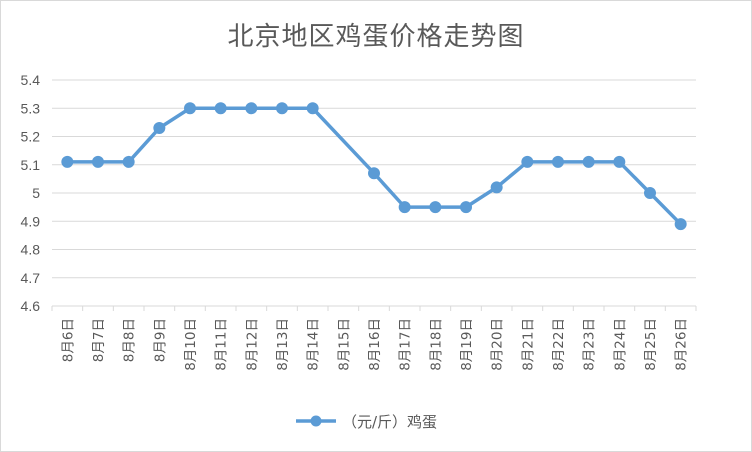 The image size is (752, 452). I want to click on y-tick-label: 4.8, so click(31, 250).